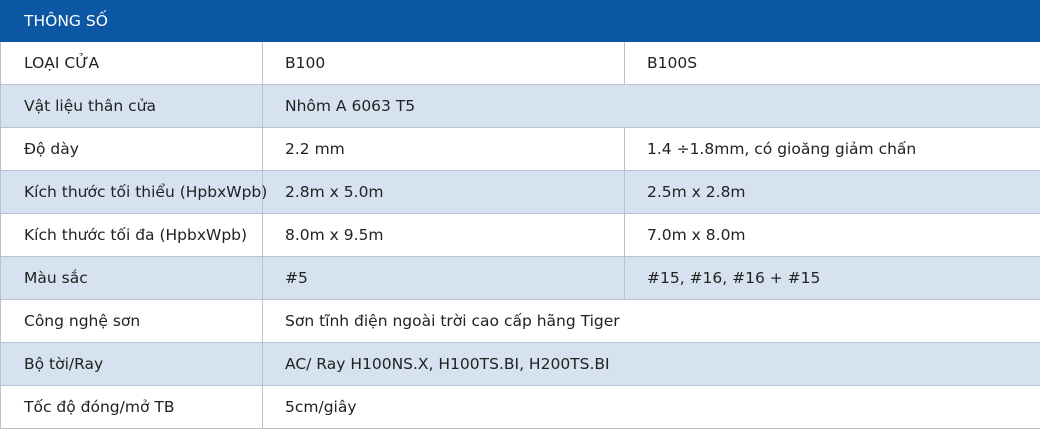 The height and width of the screenshot is (429, 1040). Describe the element at coordinates (832, 278) in the screenshot. I see `cell-color-b100s: #15, #16, #16 + #15` at that location.